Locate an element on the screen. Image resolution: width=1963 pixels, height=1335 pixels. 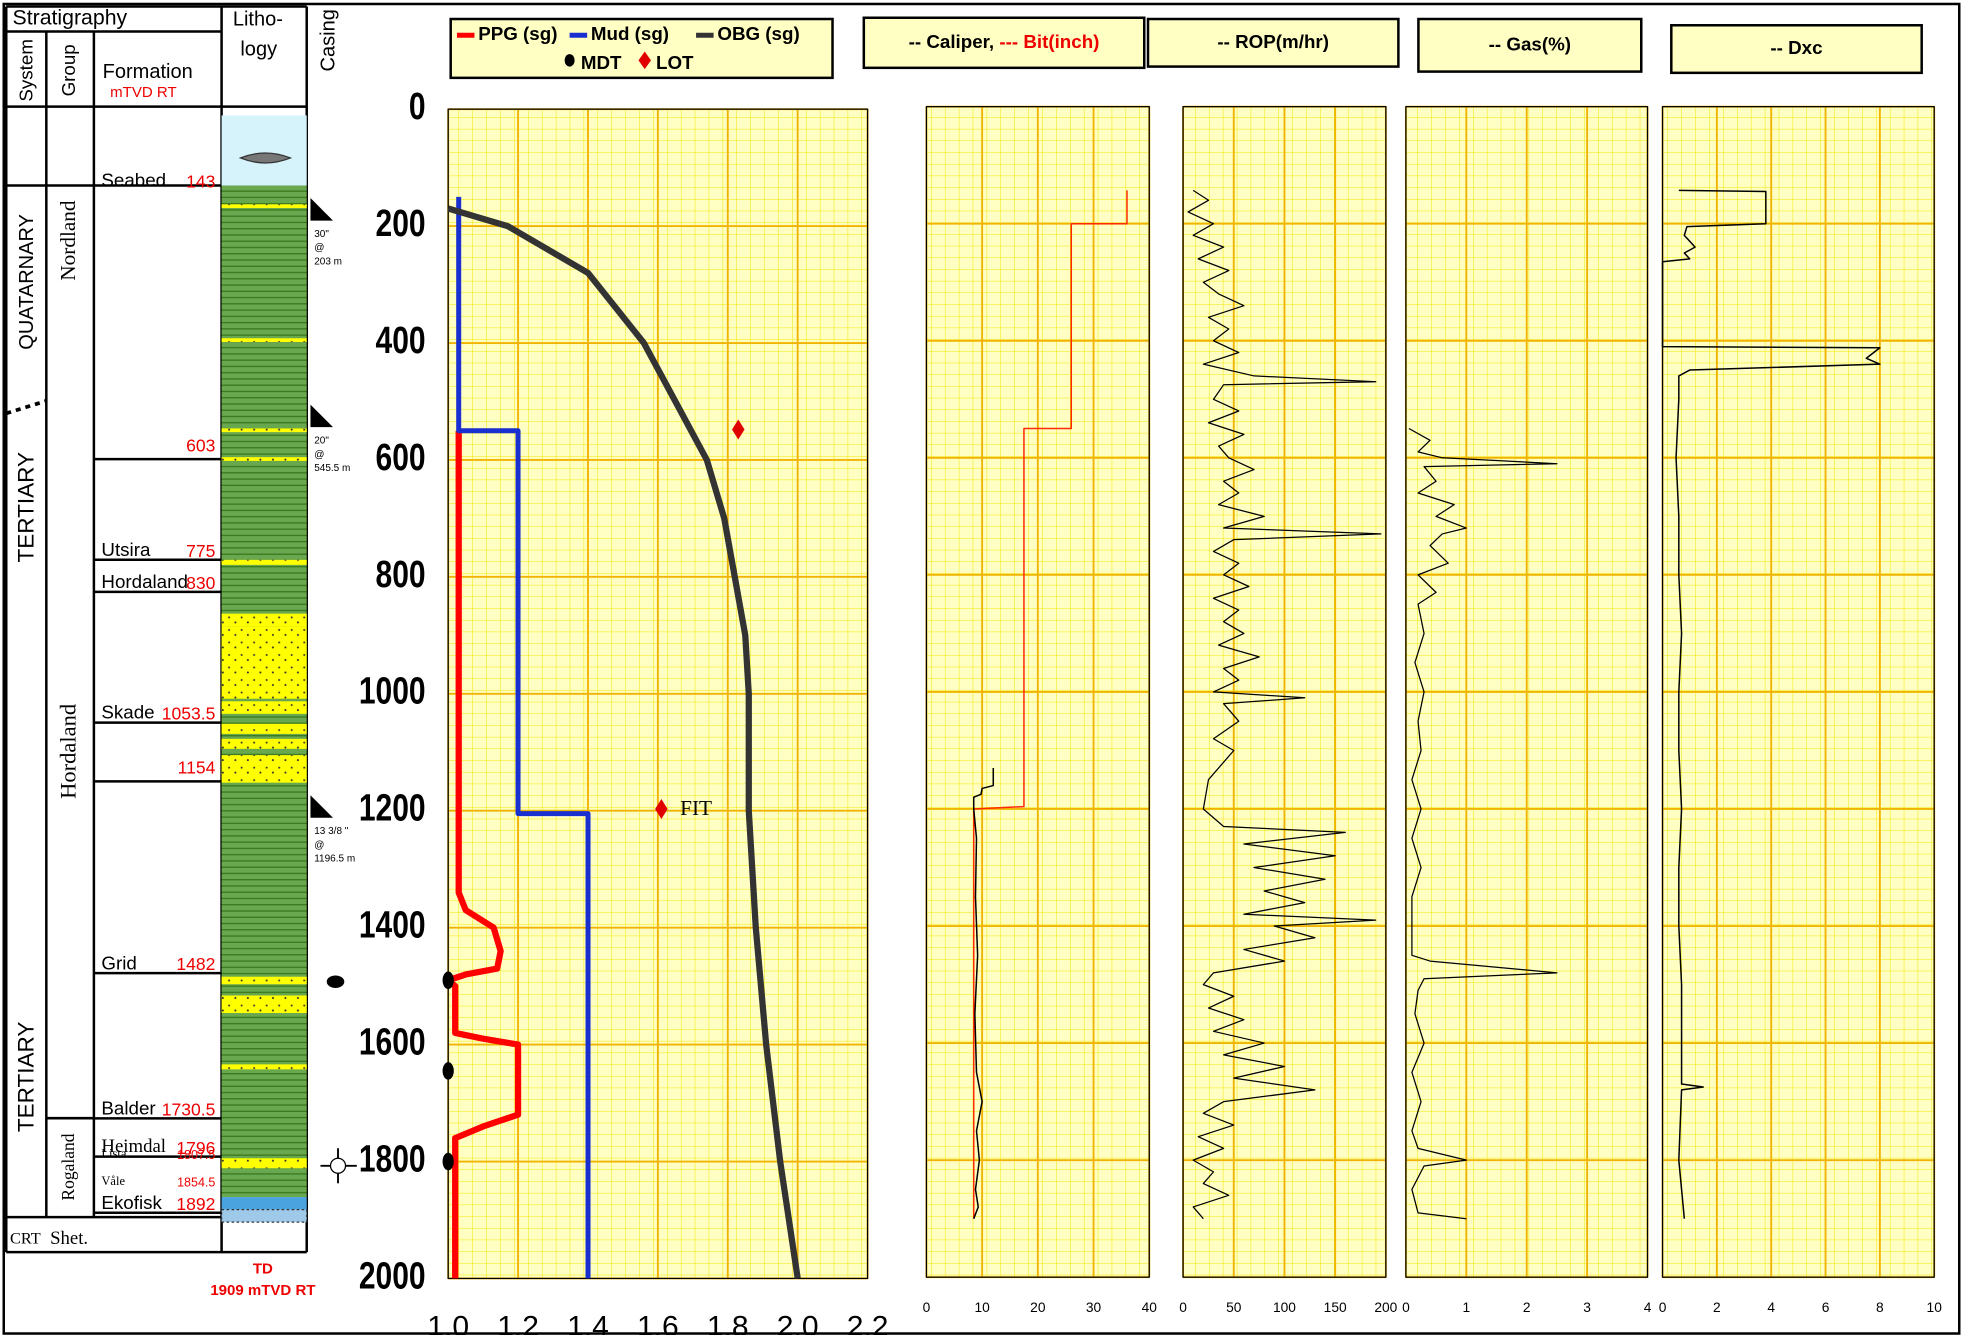
formation-depth: 830 is located at coordinates (200, 583).